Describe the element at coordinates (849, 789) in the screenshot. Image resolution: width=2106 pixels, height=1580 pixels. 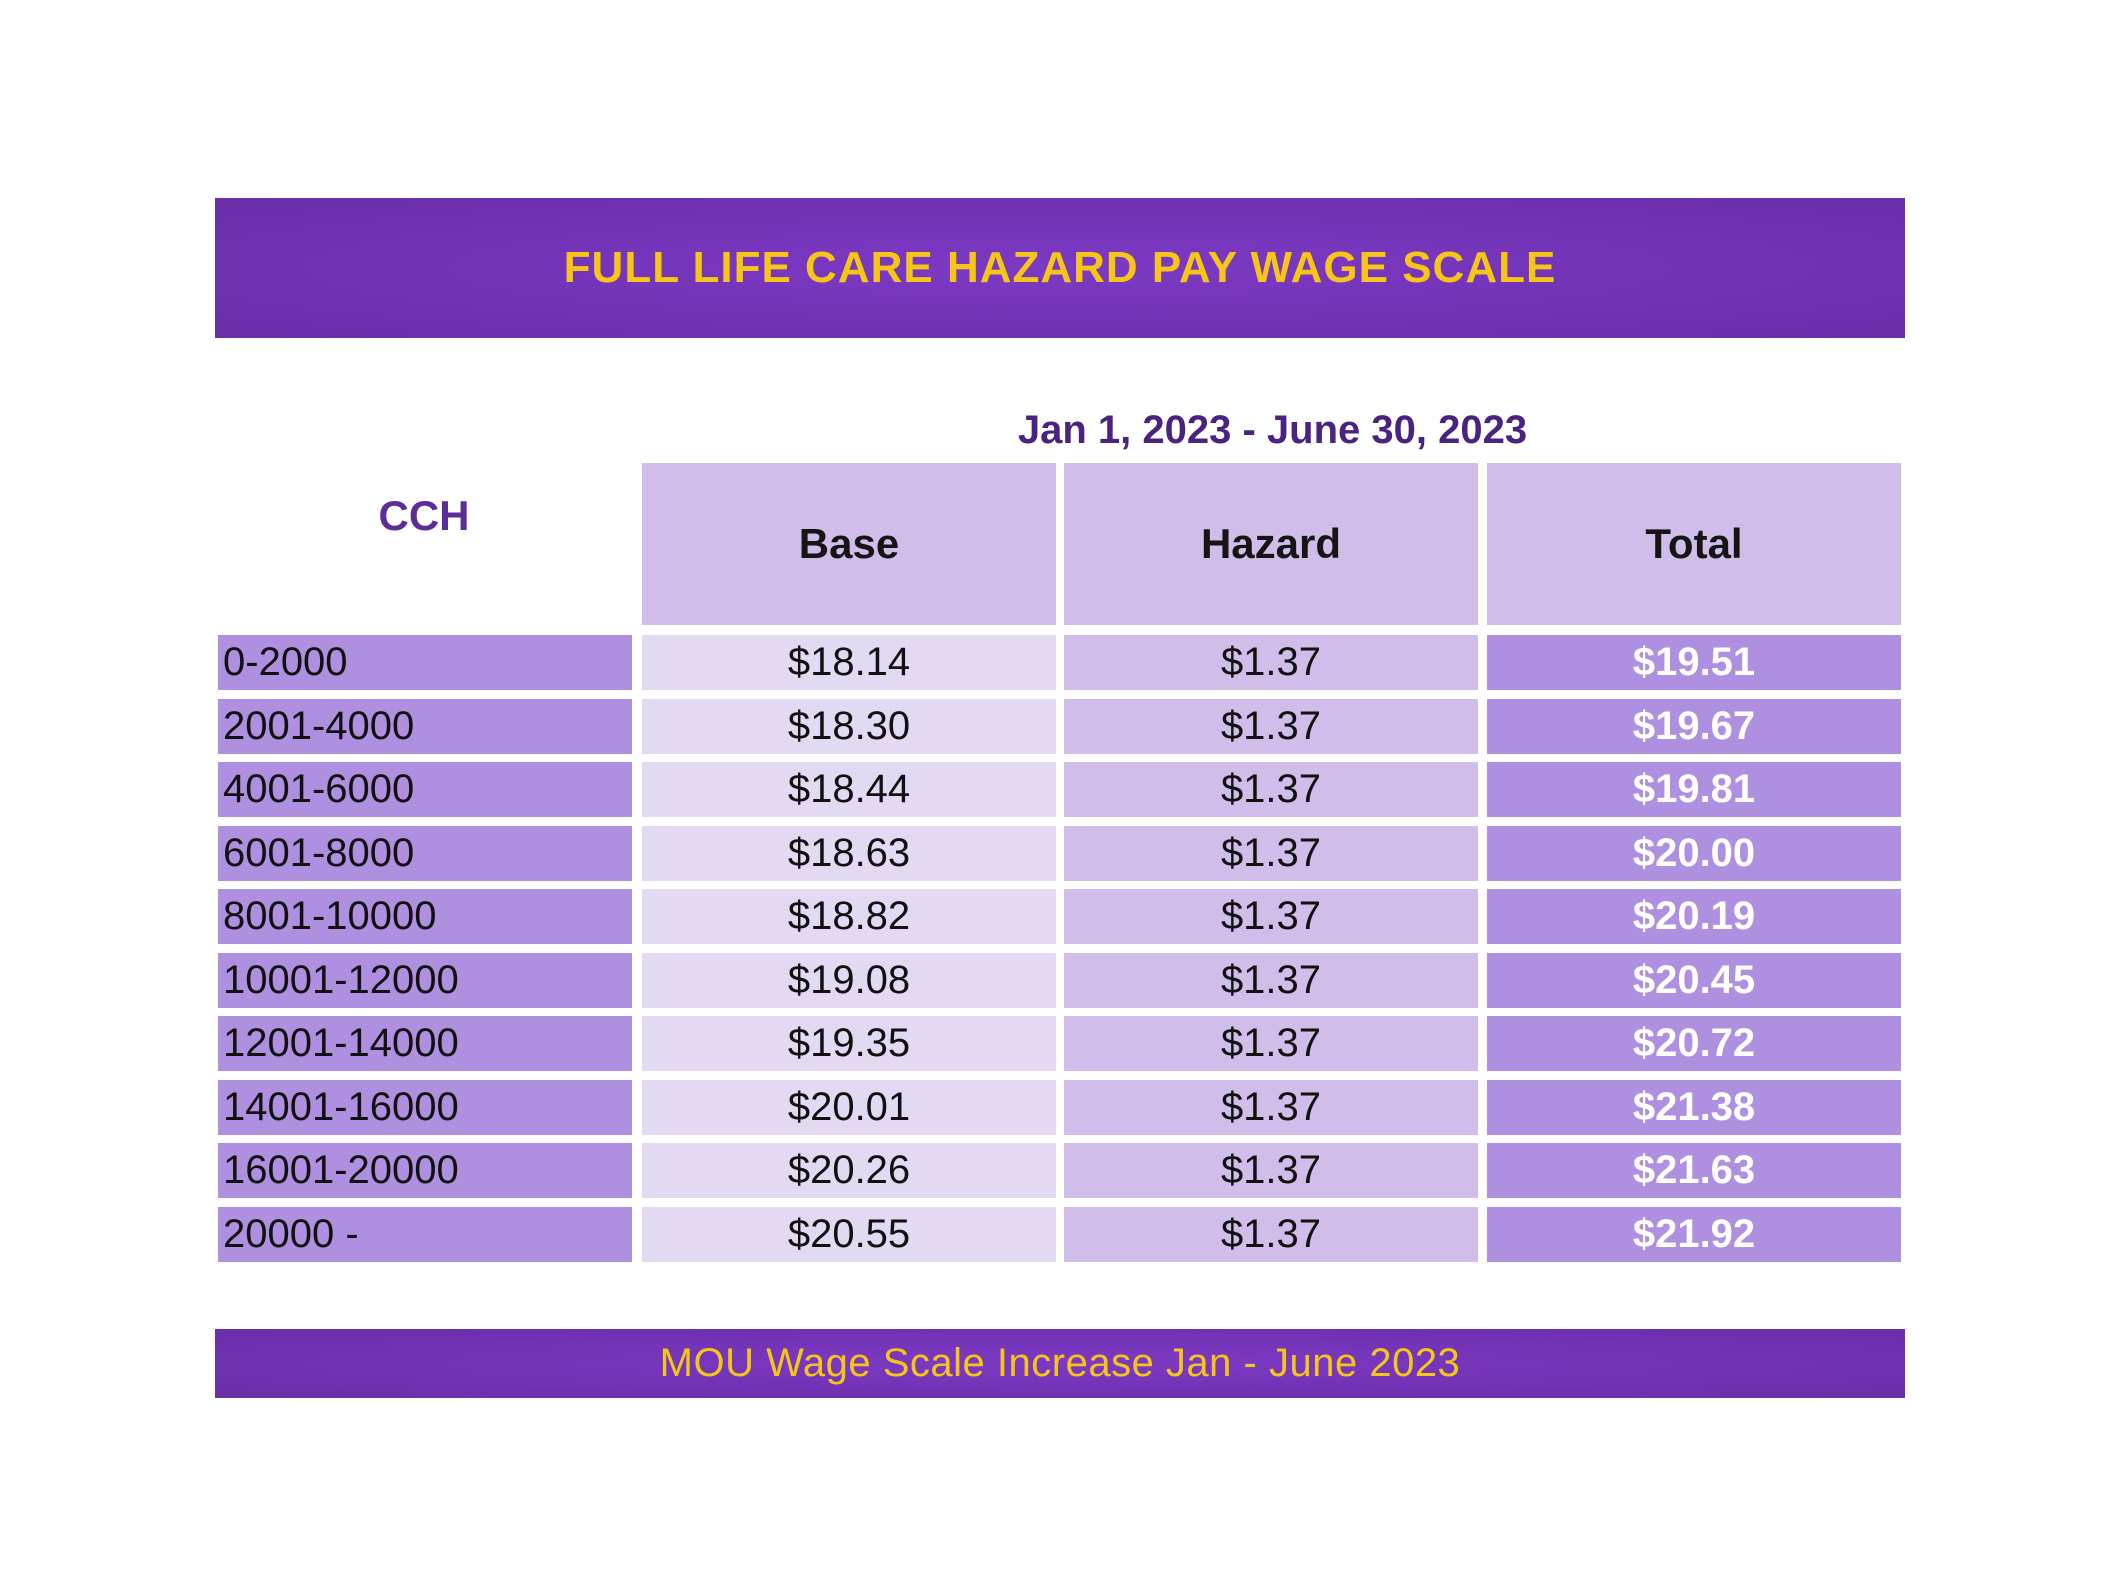
I see `table-row-base: $18.44` at that location.